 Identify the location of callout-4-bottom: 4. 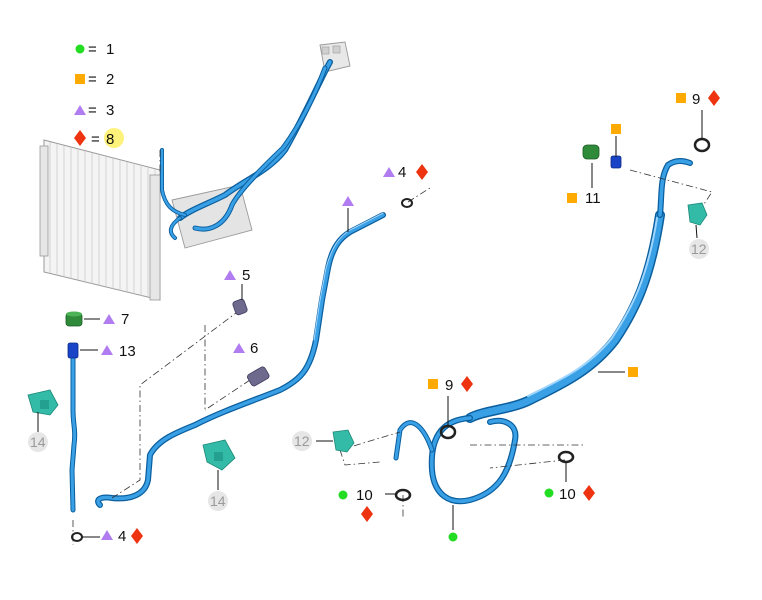
(122, 536).